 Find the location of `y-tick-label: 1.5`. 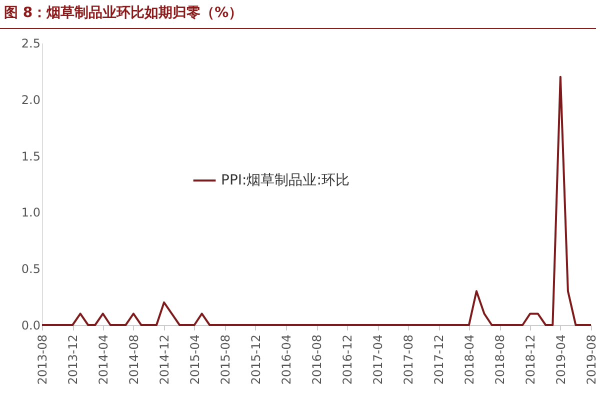

y-tick-label: 1.5 is located at coordinates (30, 156).